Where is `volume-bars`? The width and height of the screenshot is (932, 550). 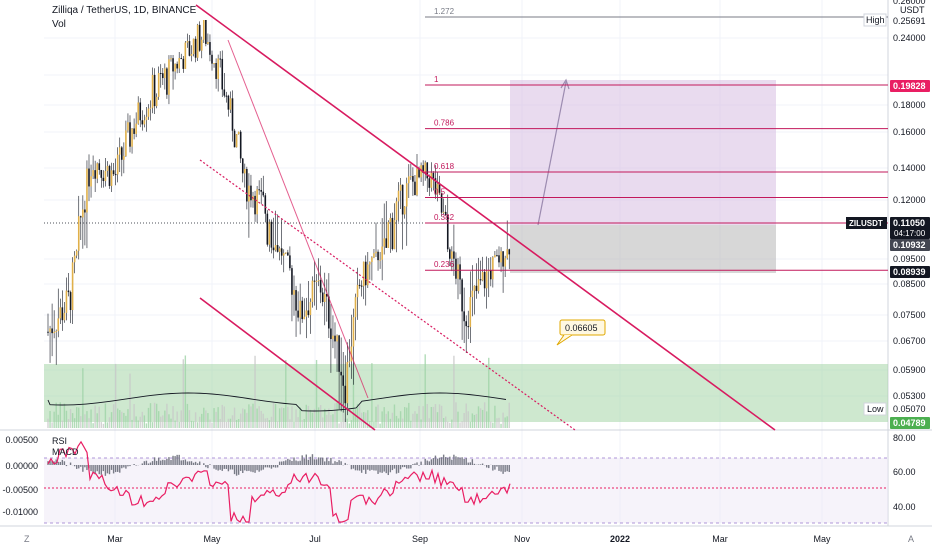
volume-bars is located at coordinates (278, 391).